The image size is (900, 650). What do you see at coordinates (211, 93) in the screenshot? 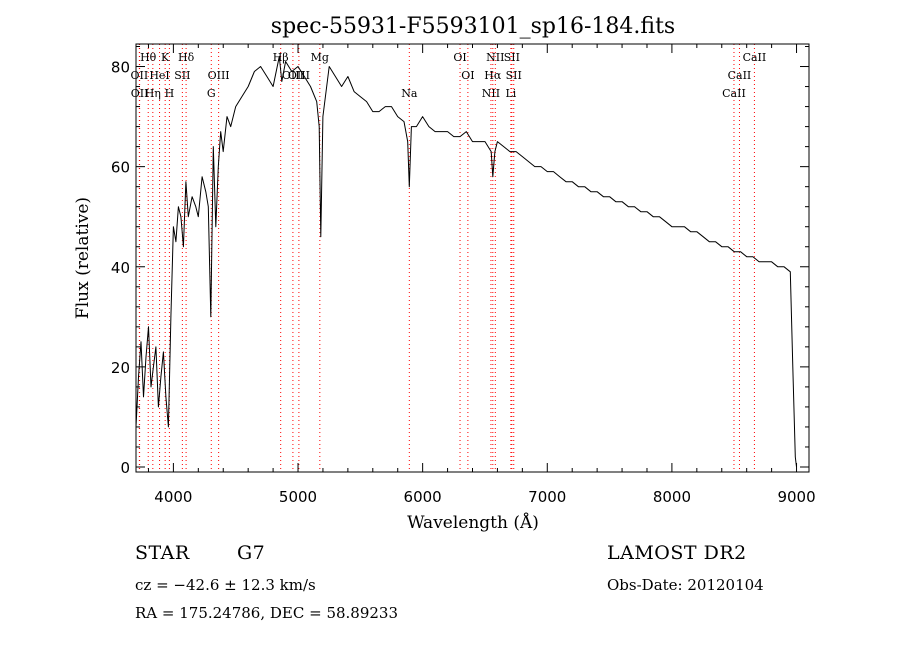
I see `line-label: G` at bounding box center [211, 93].